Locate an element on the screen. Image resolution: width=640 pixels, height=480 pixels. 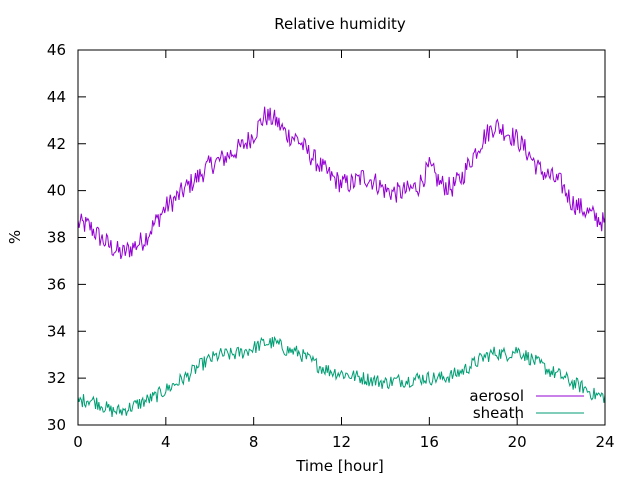
legend-label-aerosol: aerosol is located at coordinates (496, 396).